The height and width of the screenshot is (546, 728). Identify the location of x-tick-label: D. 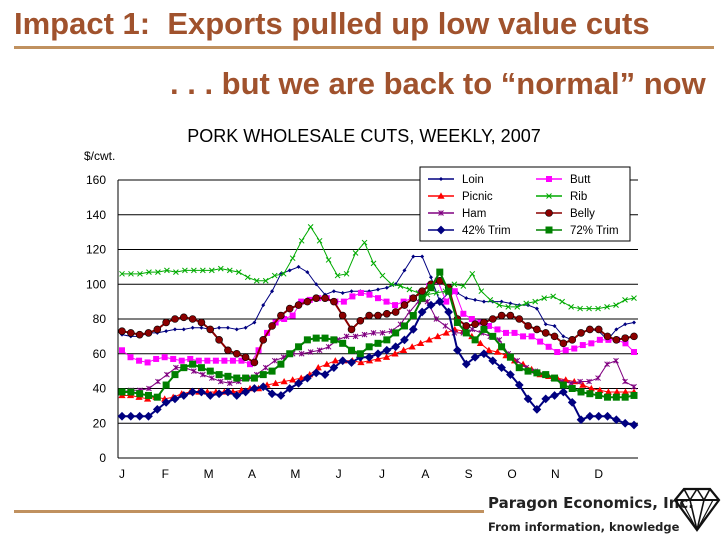
(598, 474).